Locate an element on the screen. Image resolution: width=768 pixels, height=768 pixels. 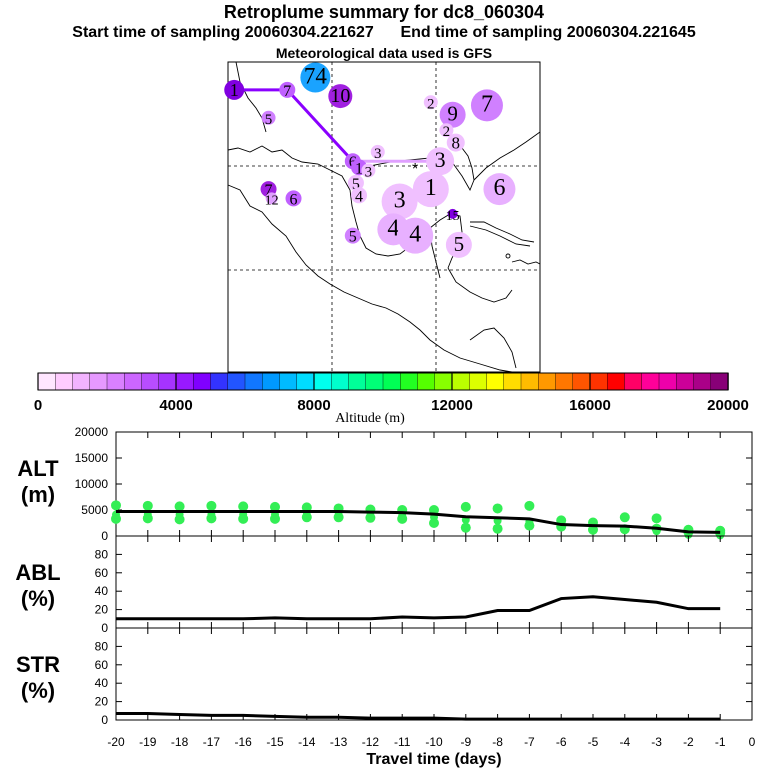
x-tick-label: -3 is located at coordinates (656, 742).